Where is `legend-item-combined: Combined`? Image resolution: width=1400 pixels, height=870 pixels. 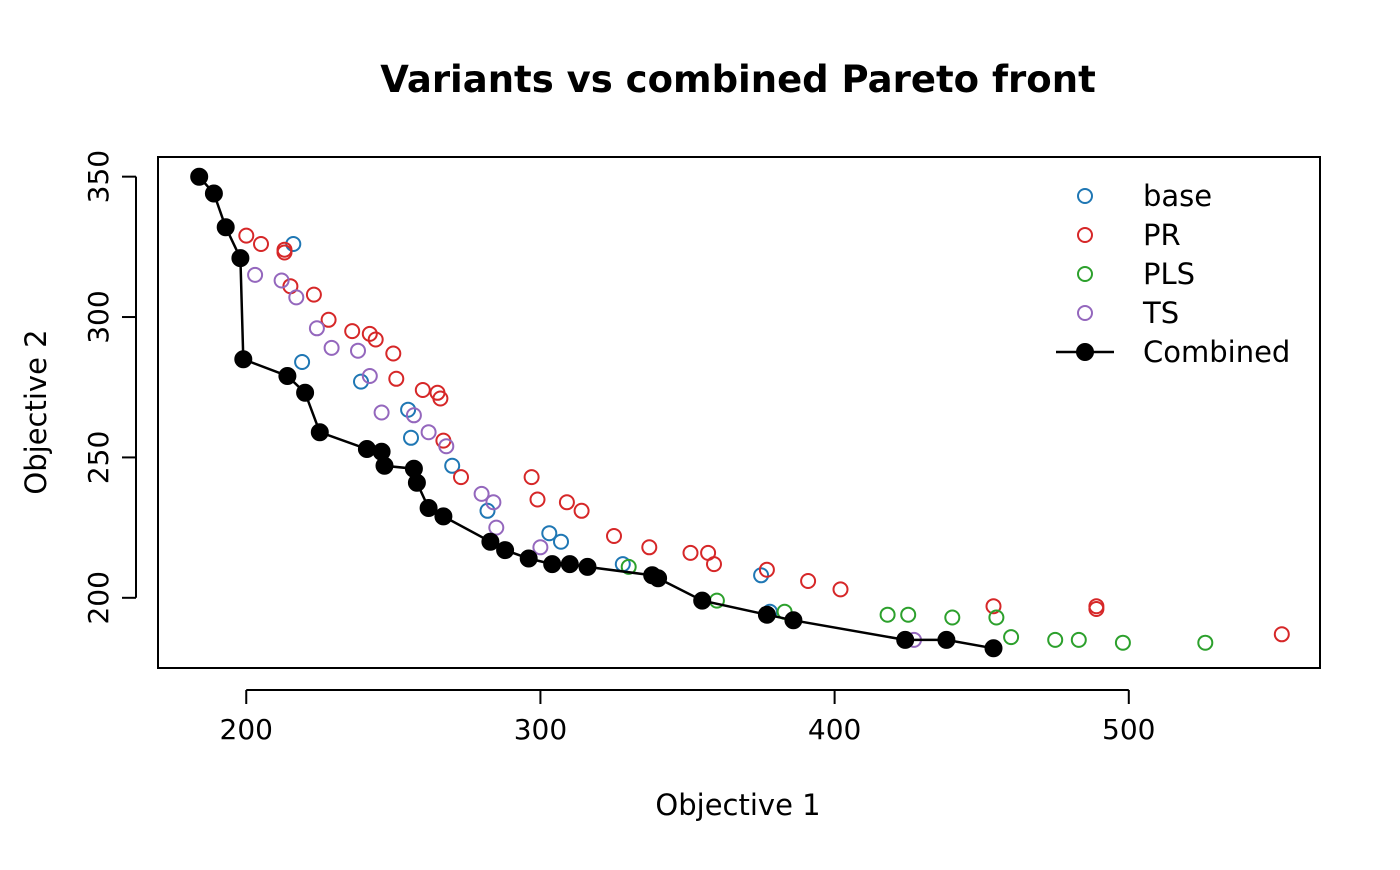 legend-item-combined: Combined is located at coordinates (1173, 352).